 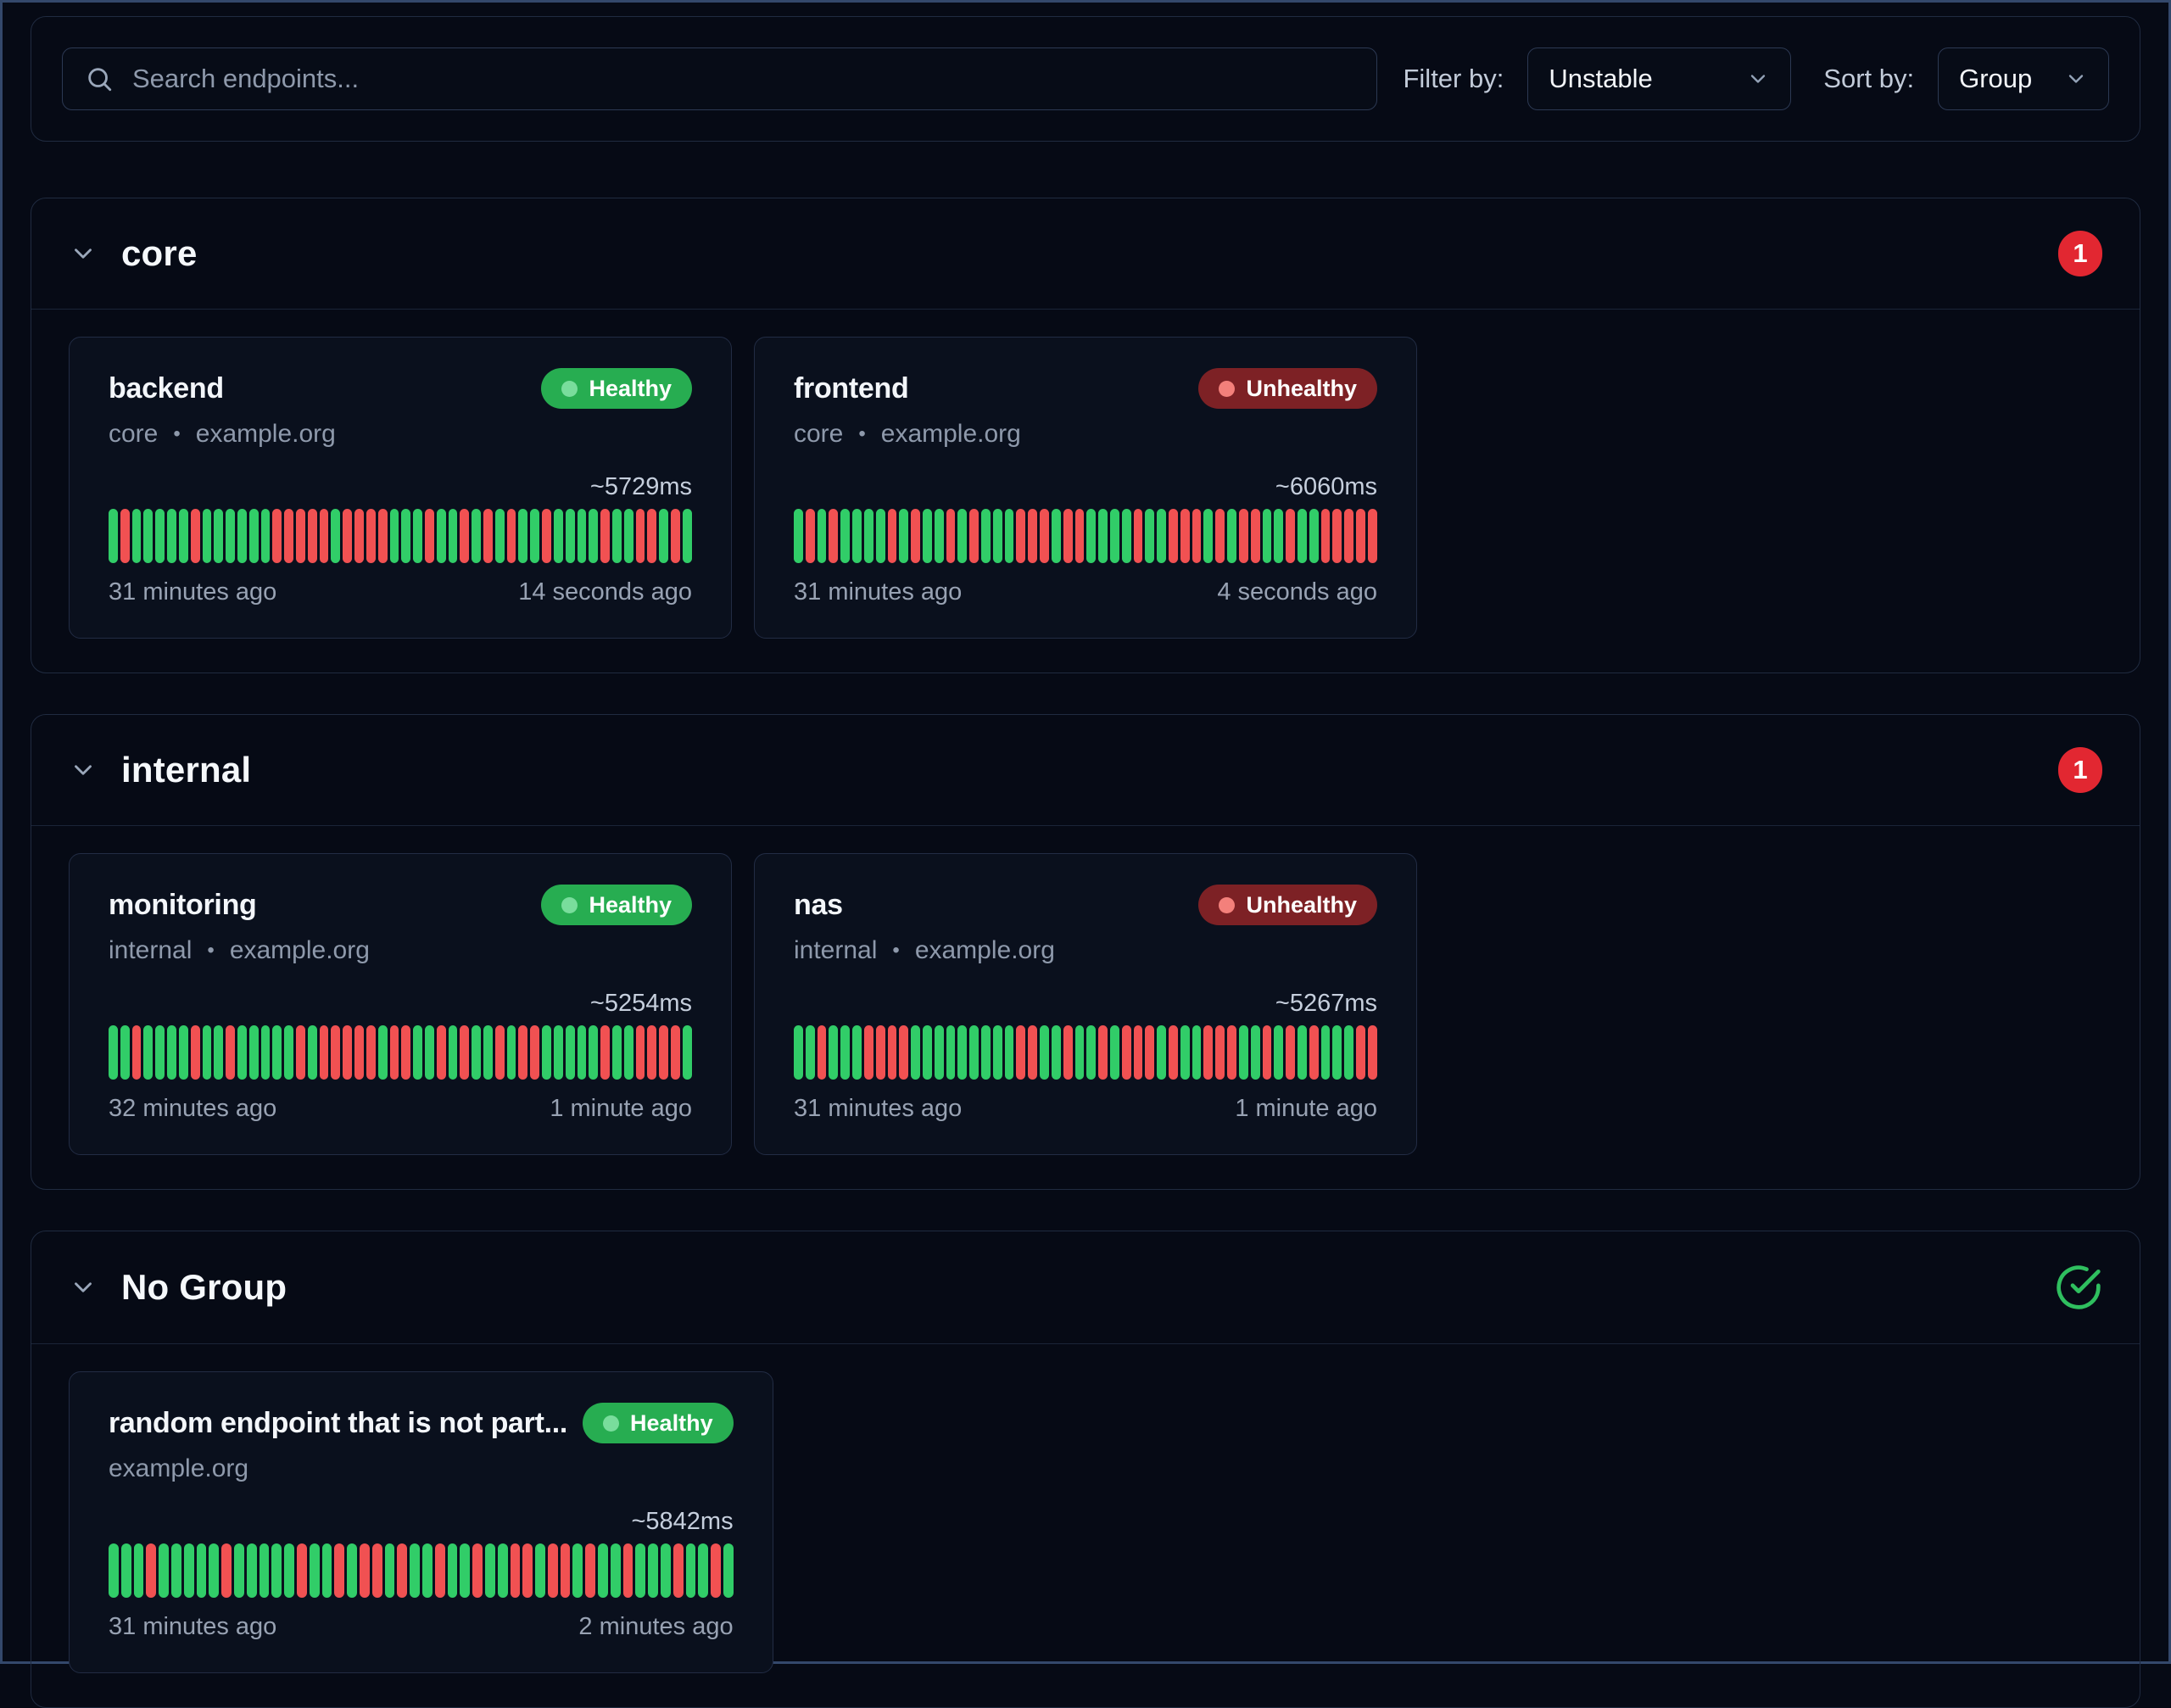 What do you see at coordinates (1085, 770) in the screenshot?
I see `group-header: internal 1` at bounding box center [1085, 770].